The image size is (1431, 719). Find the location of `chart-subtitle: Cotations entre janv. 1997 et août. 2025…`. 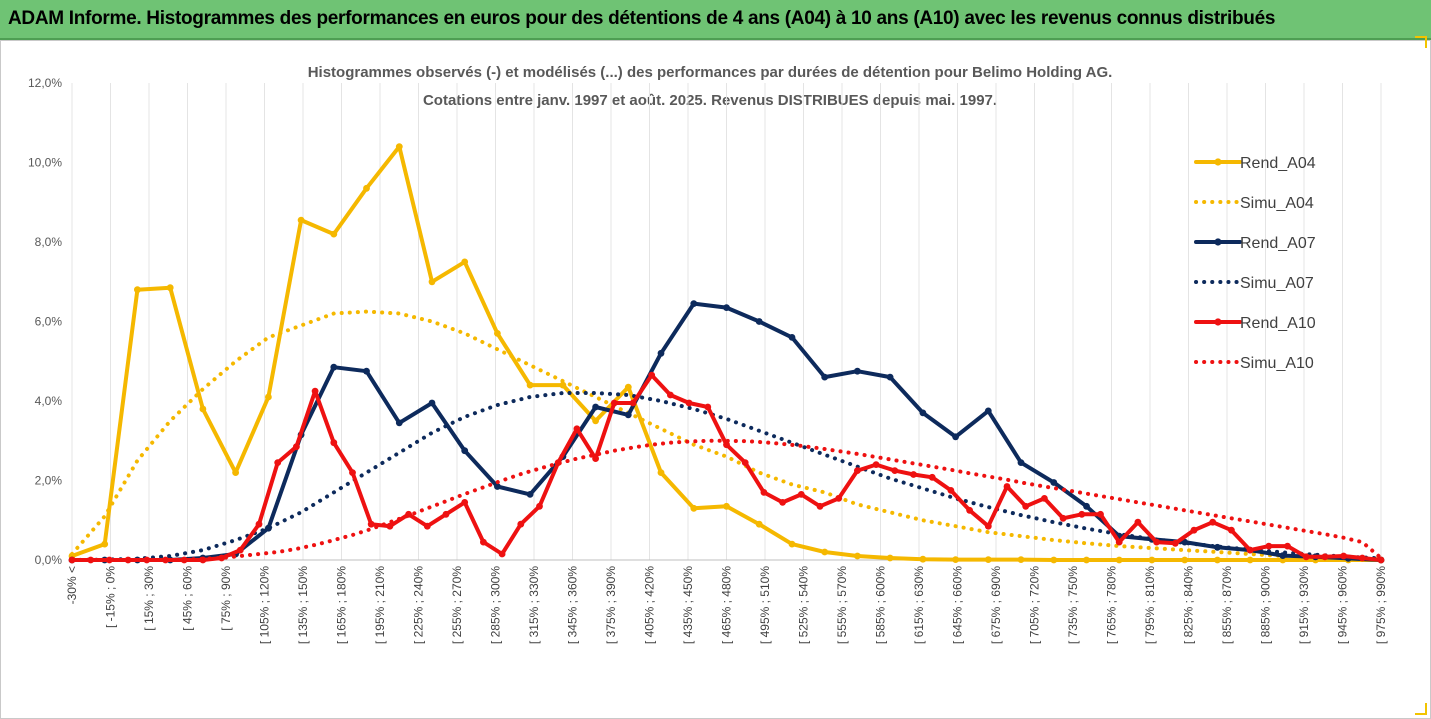

chart-subtitle: Cotations entre janv. 1997 et août. 2025… is located at coordinates (710, 100).